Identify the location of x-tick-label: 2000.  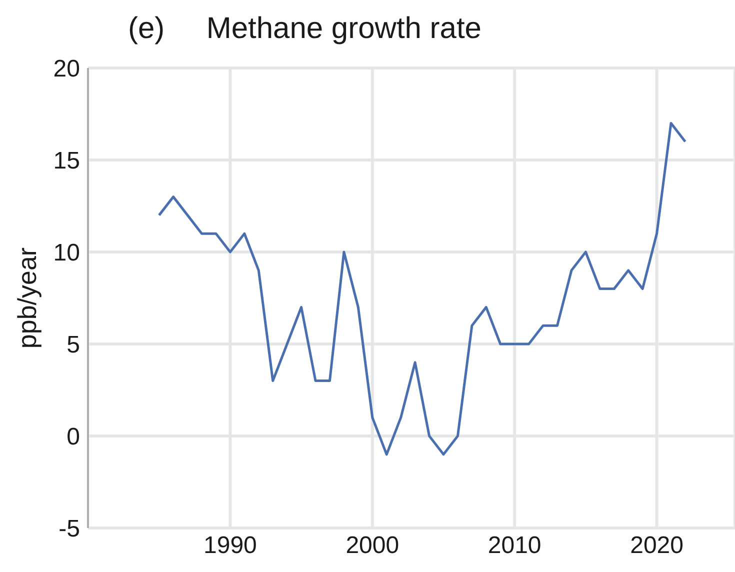
(373, 546).